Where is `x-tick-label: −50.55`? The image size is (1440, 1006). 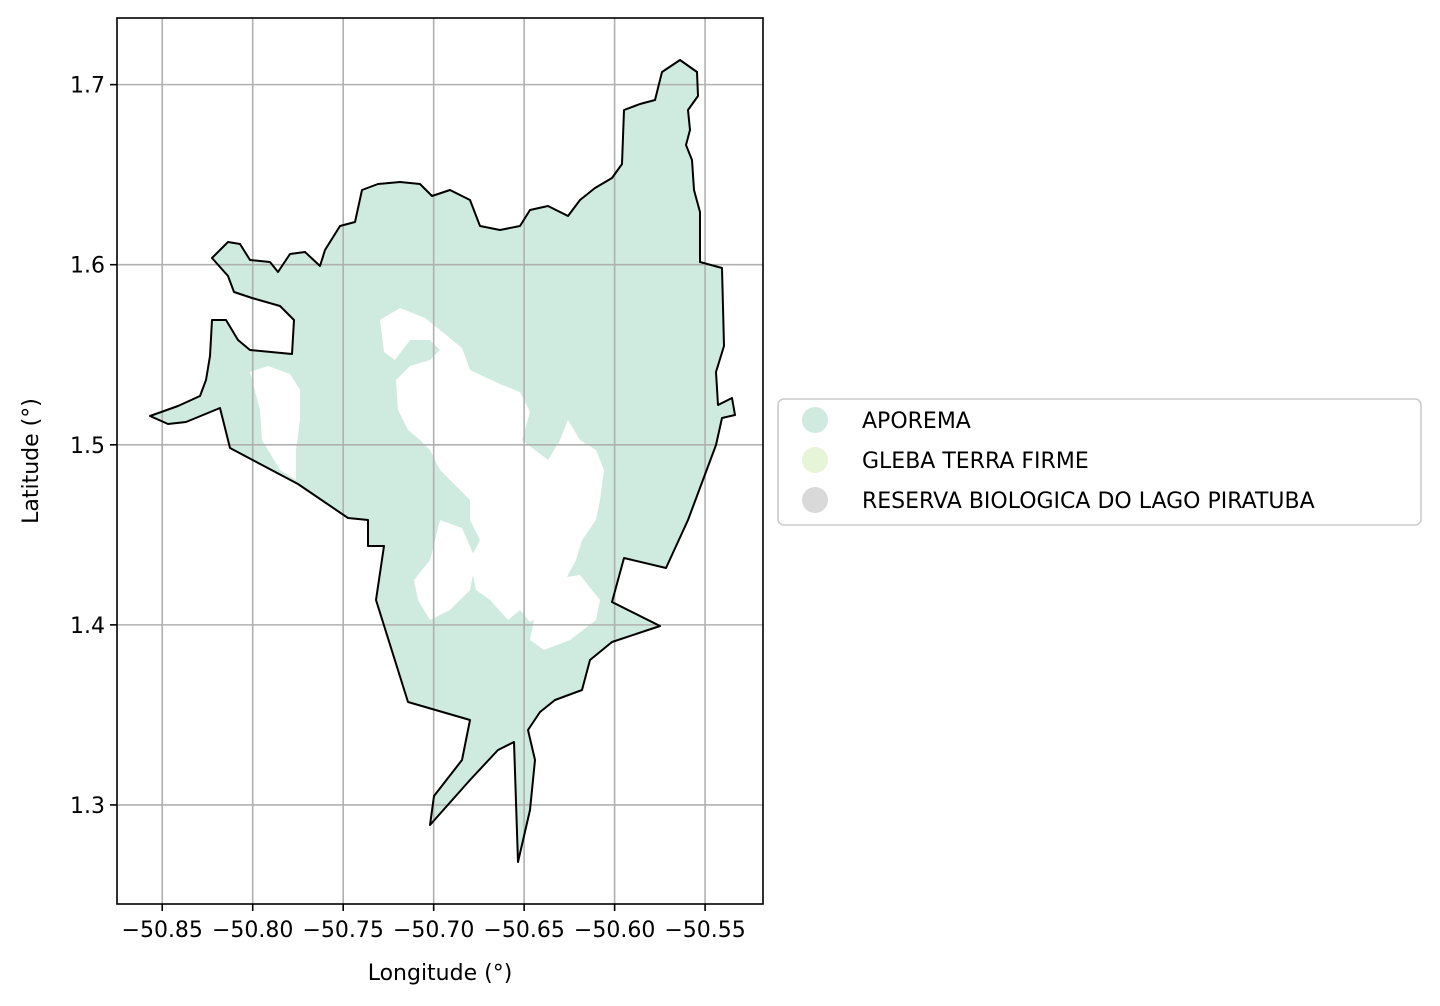 x-tick-label: −50.55 is located at coordinates (704, 930).